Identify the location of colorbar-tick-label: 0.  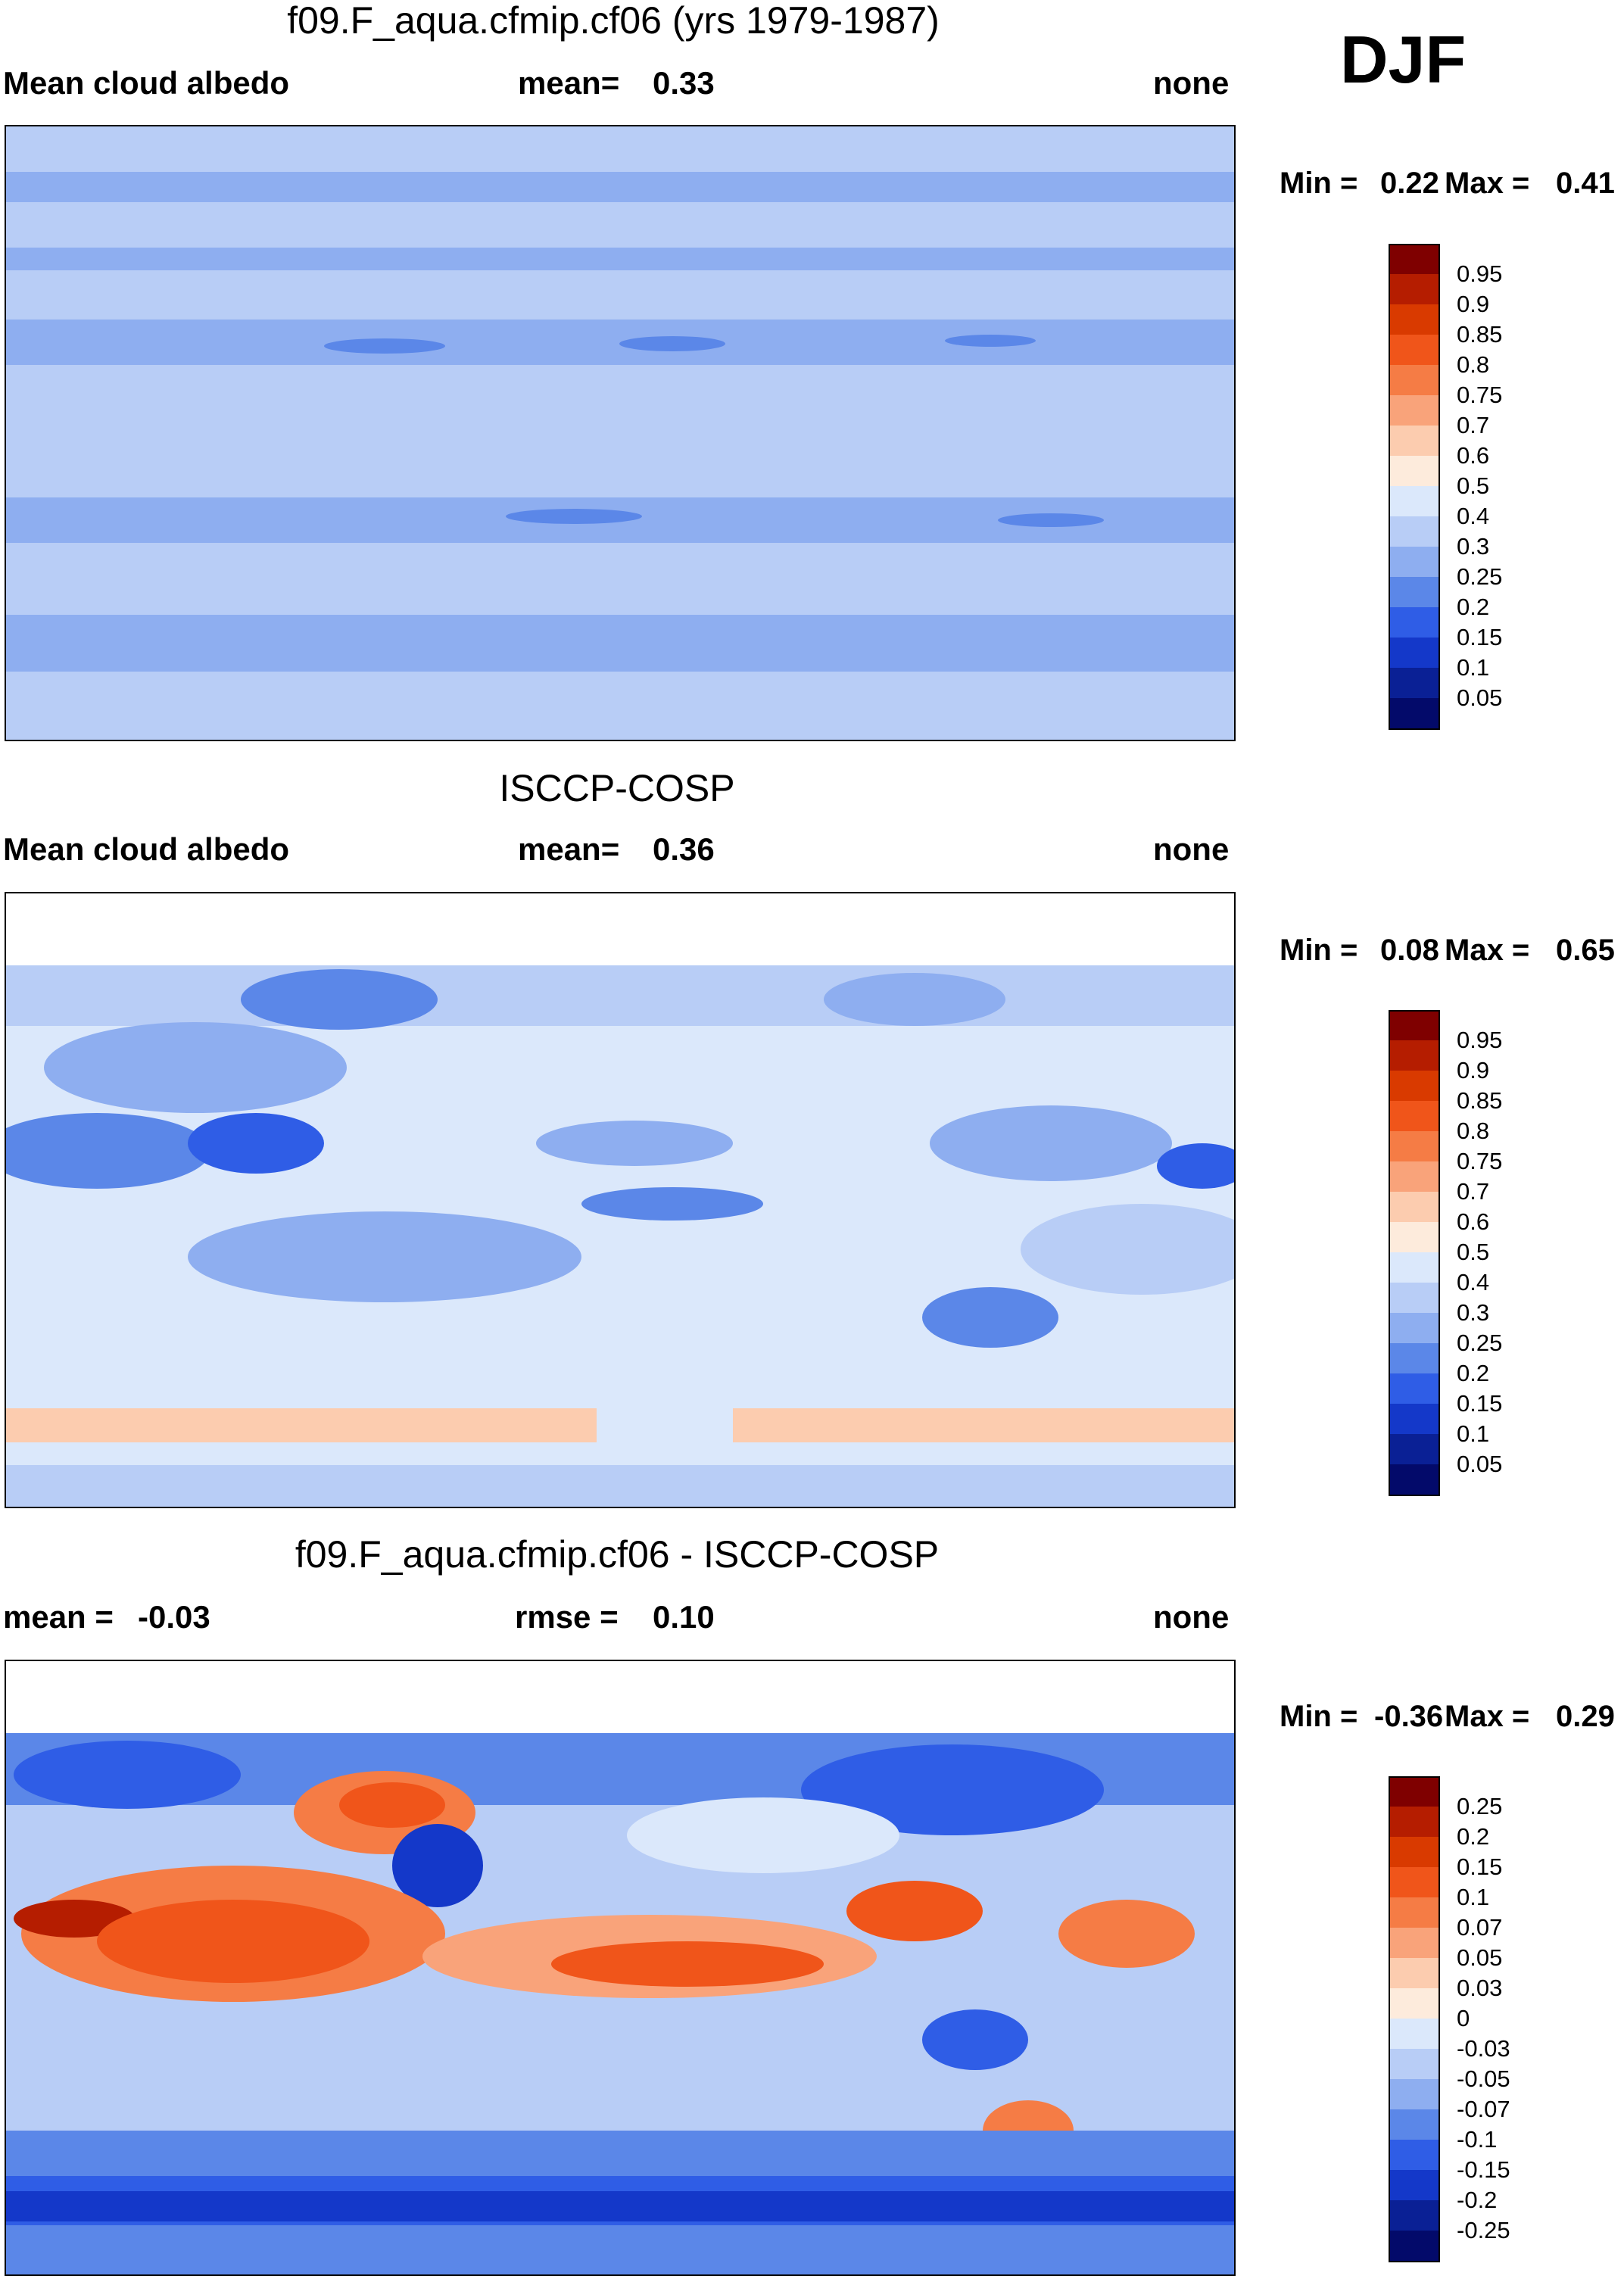
(1463, 2018).